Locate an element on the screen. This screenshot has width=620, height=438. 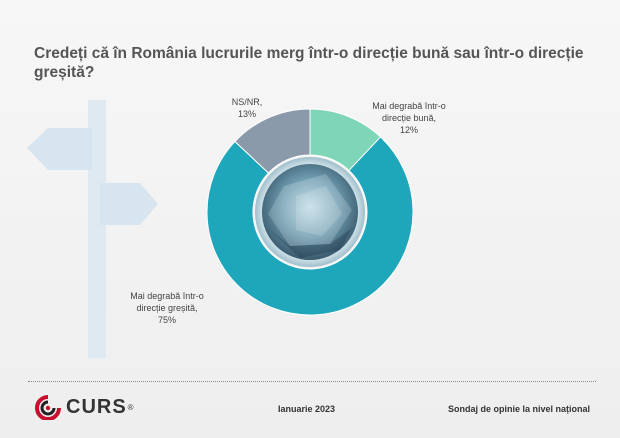
slice-label-bad-line1: Mai degrabă într-o is located at coordinates (167, 296).